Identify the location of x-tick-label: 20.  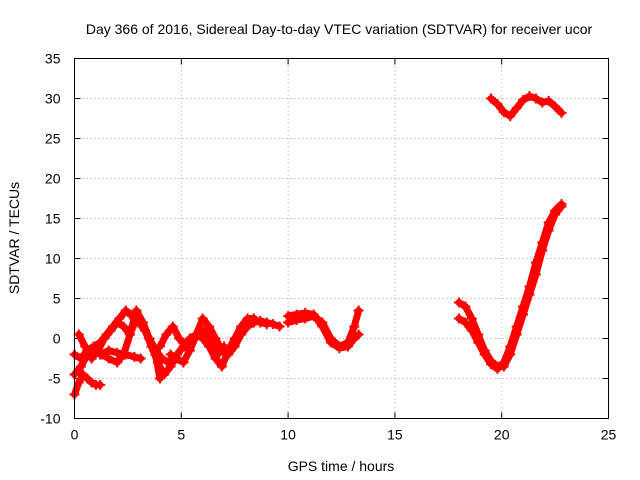
(502, 435).